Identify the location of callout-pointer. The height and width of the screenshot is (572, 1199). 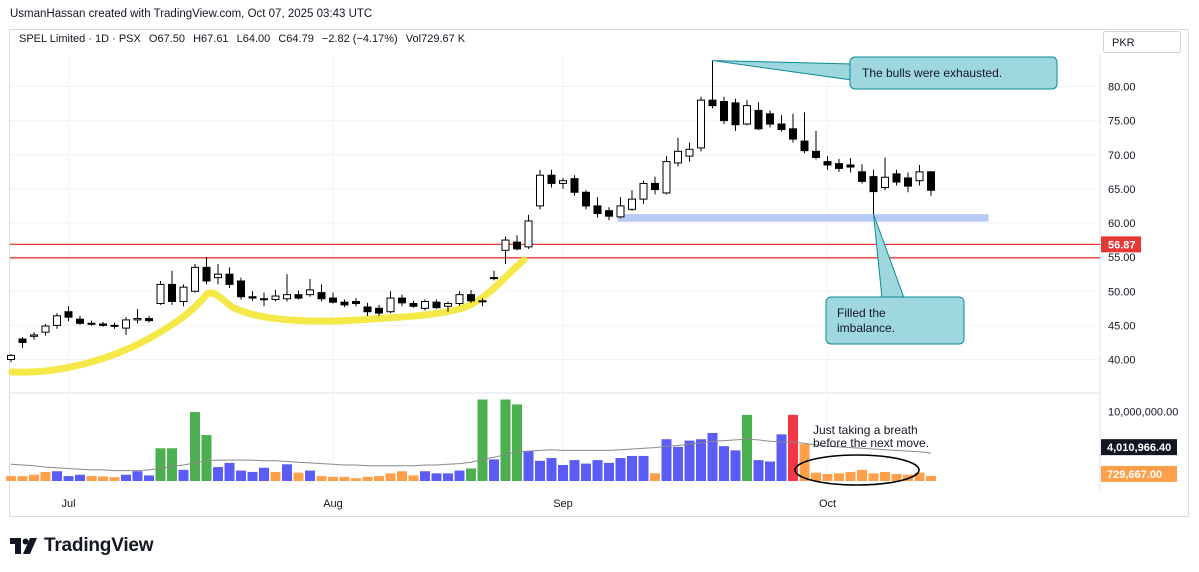
(782, 70).